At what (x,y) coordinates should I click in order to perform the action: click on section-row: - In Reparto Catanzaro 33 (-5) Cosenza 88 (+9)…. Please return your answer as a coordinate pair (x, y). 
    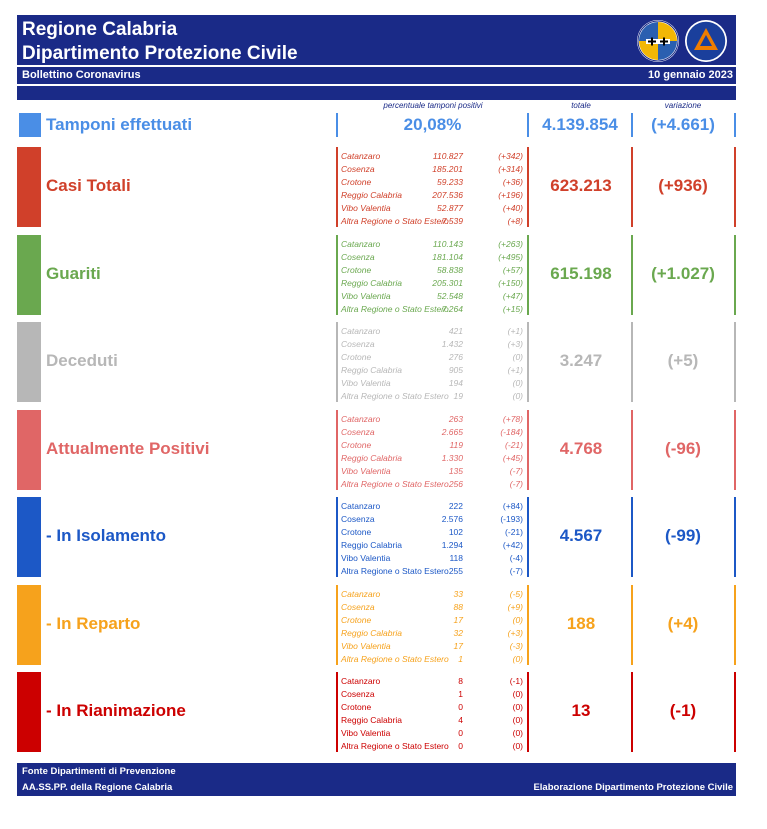
    Looking at the image, I should click on (383, 625).